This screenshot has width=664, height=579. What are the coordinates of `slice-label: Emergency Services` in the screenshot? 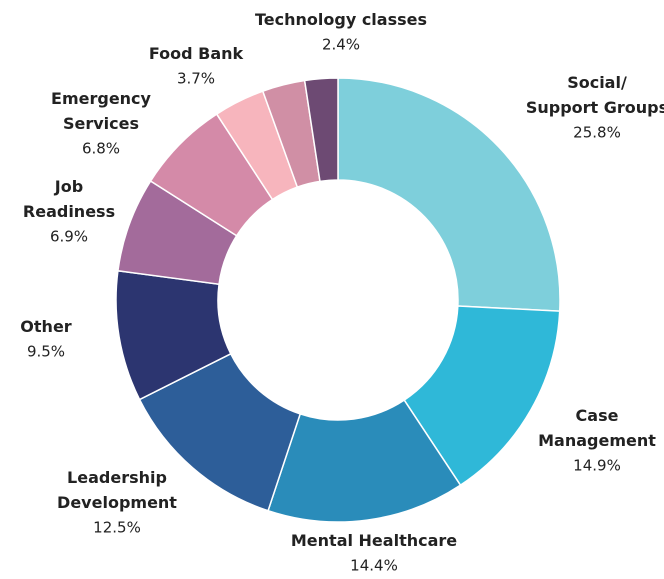 It's located at (101, 111).